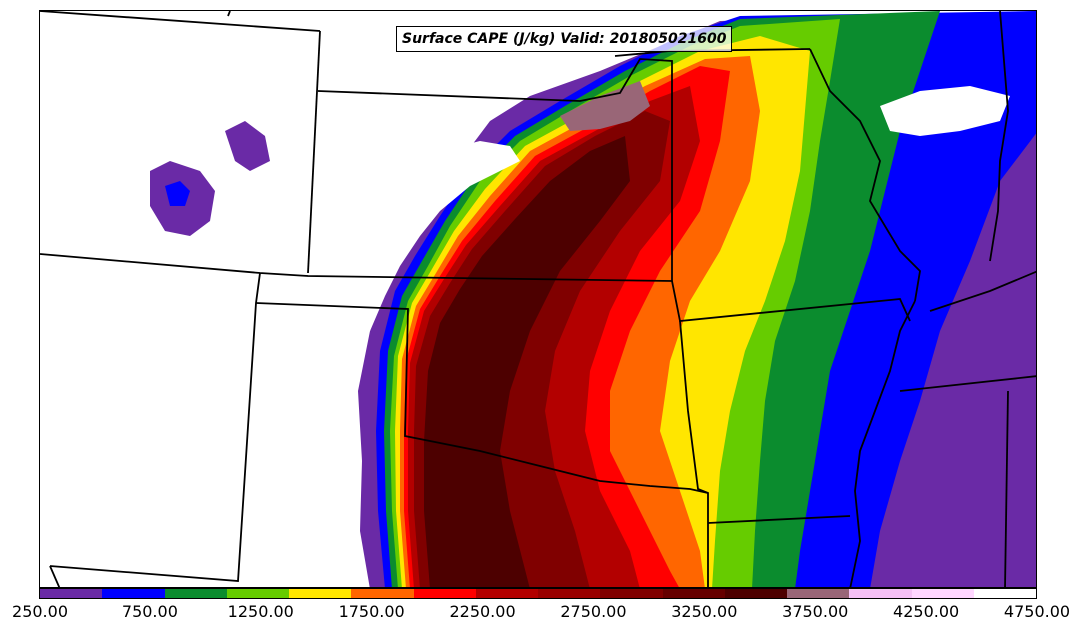 Image resolution: width=1081 pixels, height=633 pixels. I want to click on colorbar-tick-label: 2750.00, so click(593, 611).